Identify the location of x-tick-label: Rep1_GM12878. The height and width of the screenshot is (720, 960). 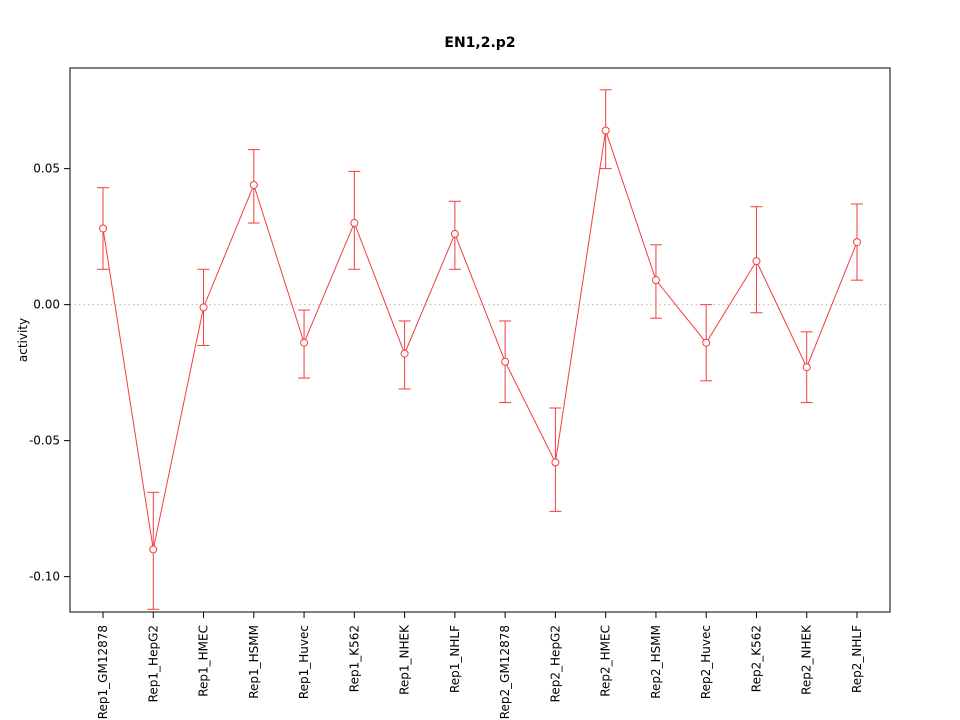
(103, 672).